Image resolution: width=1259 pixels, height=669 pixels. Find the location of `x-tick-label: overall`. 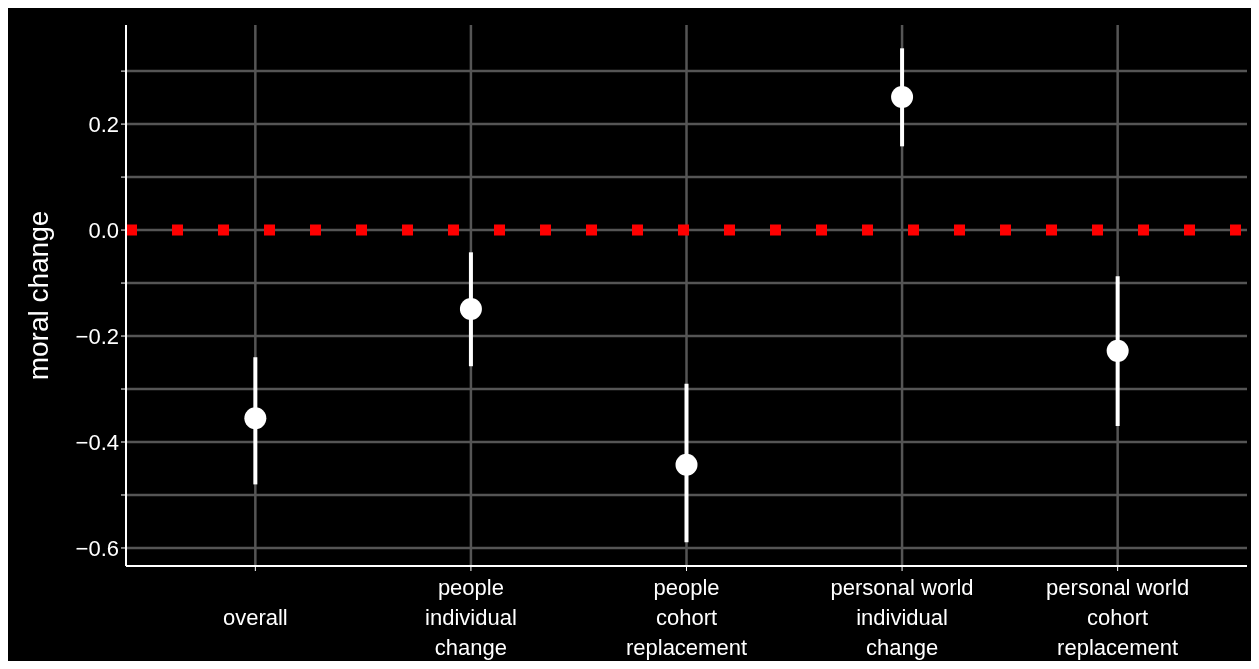

x-tick-label: overall is located at coordinates (255, 617).